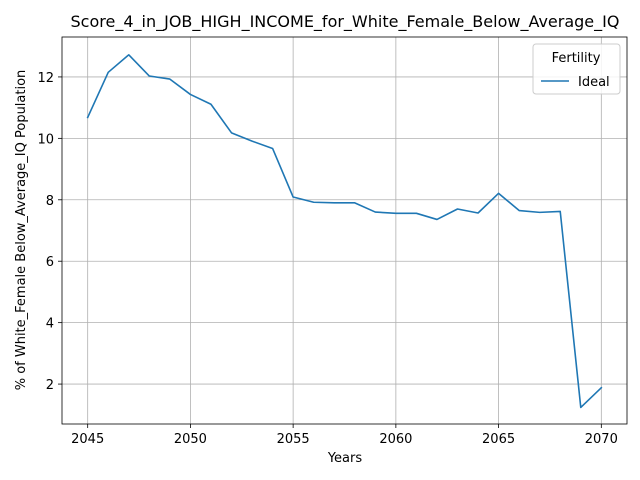 This screenshot has height=480, width=640. I want to click on x-tick-label: 2055, so click(293, 439).